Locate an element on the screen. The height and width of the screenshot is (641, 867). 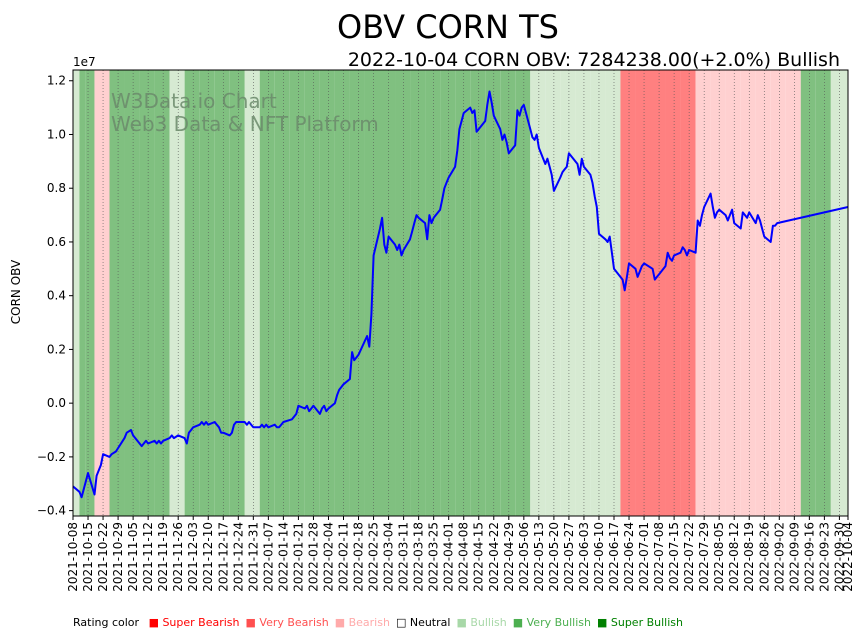
legend-item: □ Neutral is located at coordinates (423, 622).